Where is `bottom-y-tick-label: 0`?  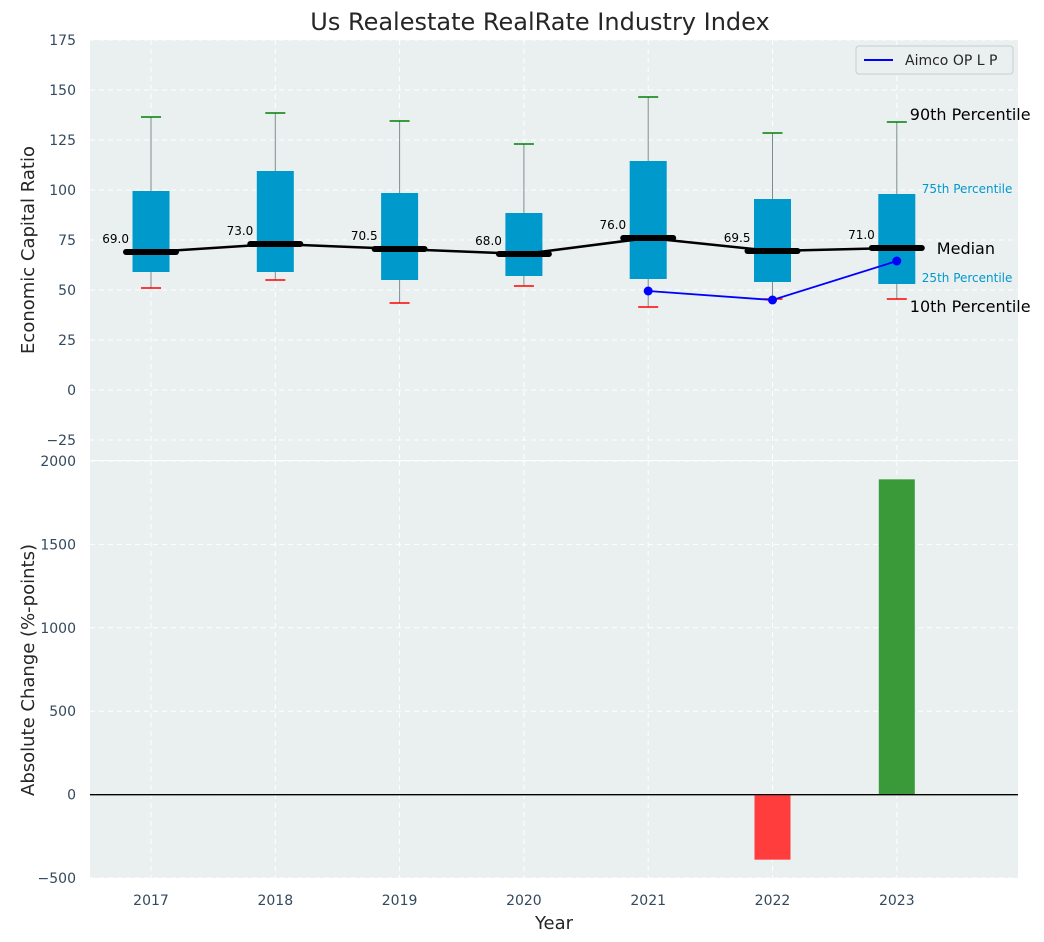
bottom-y-tick-label: 0 is located at coordinates (71, 796).